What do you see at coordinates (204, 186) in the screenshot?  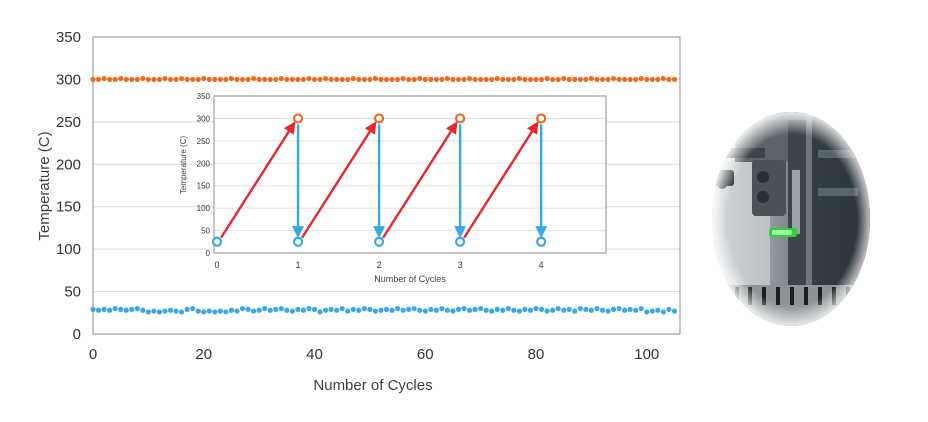 I see `inset-y-tick-label: 150` at bounding box center [204, 186].